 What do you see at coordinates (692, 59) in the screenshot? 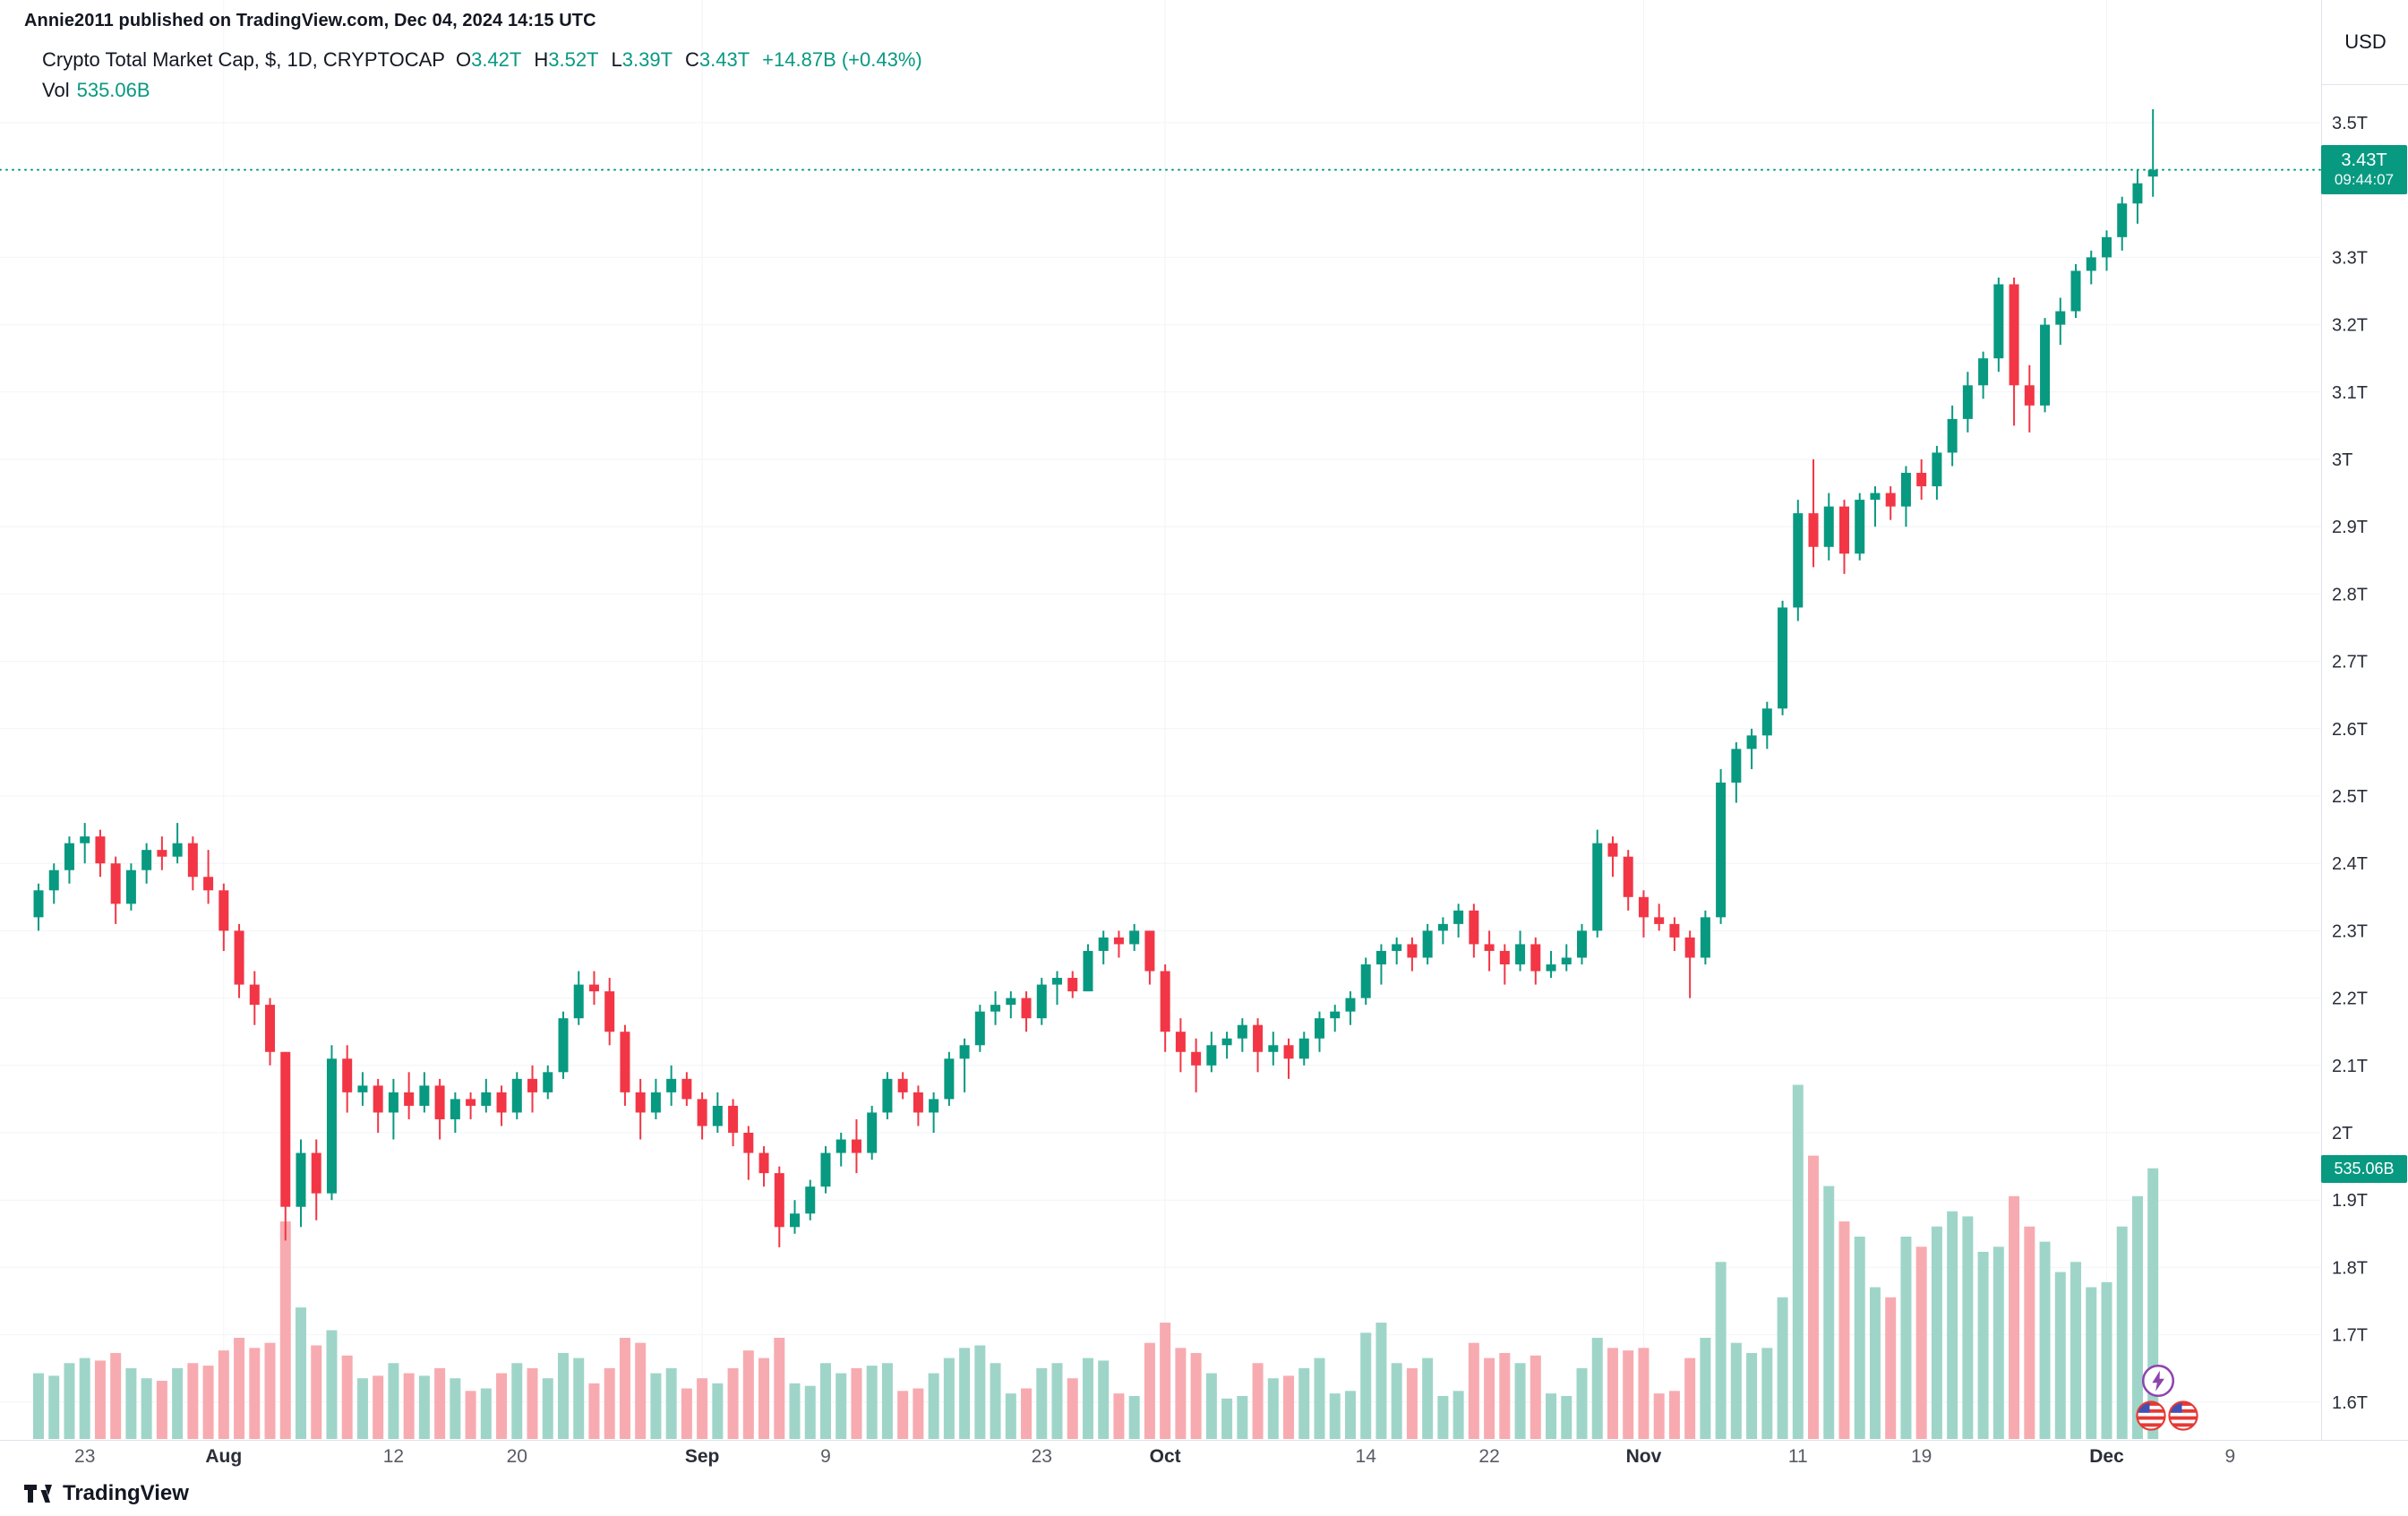
I see `close-label: C` at bounding box center [692, 59].